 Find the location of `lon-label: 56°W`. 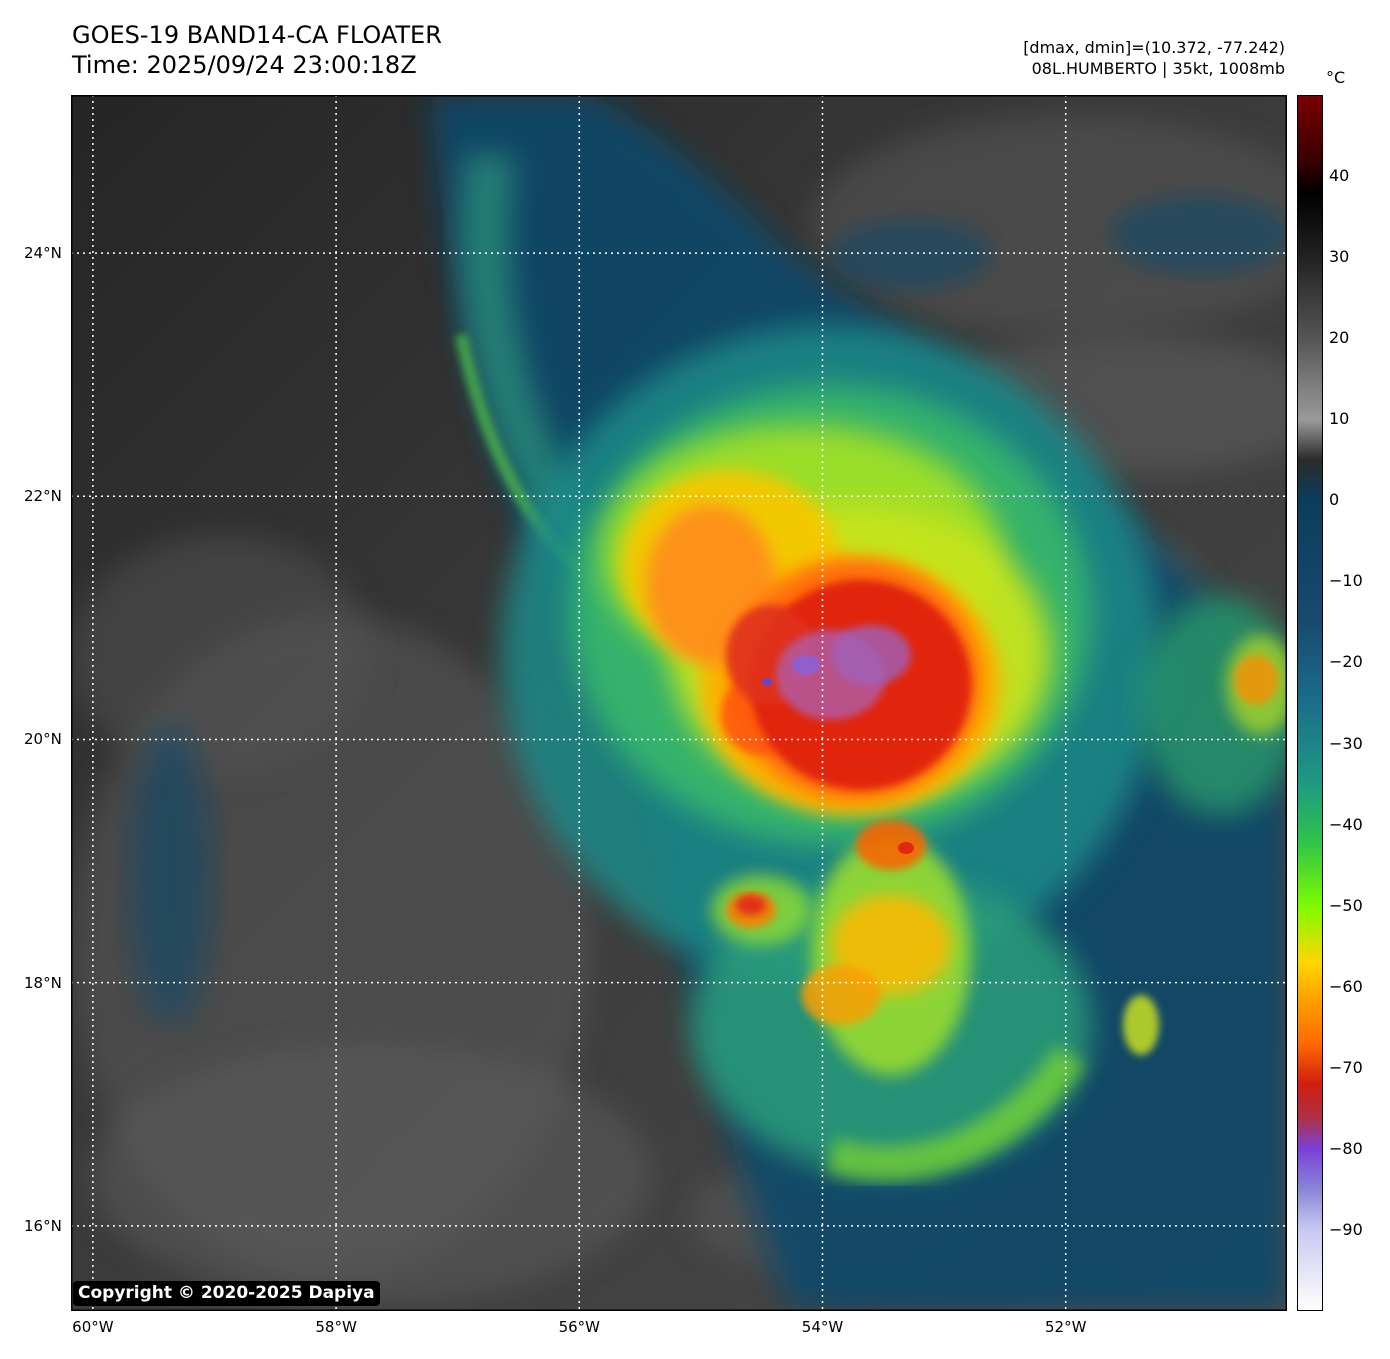

lon-label: 56°W is located at coordinates (579, 1327).